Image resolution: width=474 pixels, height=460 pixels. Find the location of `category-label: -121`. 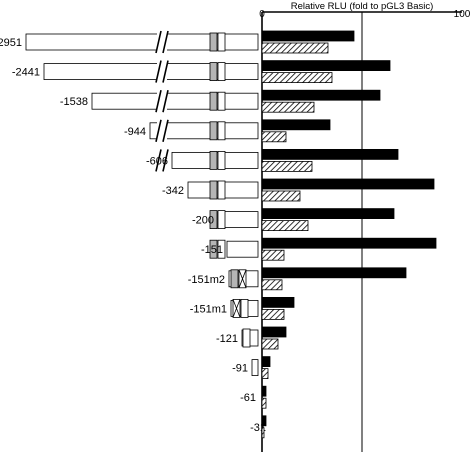

category-label: -121 is located at coordinates (227, 339).